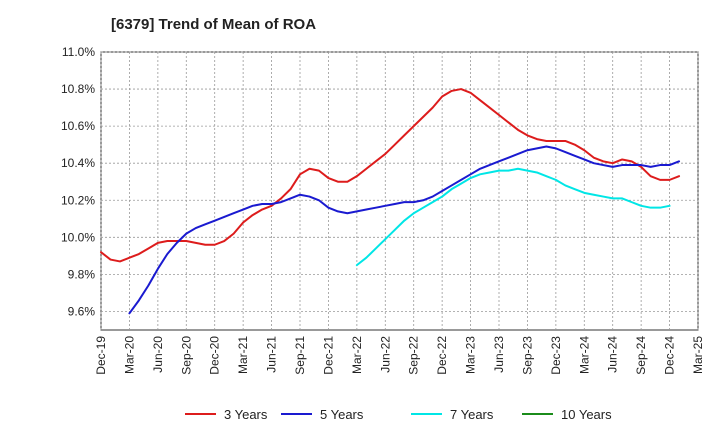 Image resolution: width=720 pixels, height=440 pixels. What do you see at coordinates (243, 355) in the screenshot?
I see `x-tick-label: Mar-21` at bounding box center [243, 355].